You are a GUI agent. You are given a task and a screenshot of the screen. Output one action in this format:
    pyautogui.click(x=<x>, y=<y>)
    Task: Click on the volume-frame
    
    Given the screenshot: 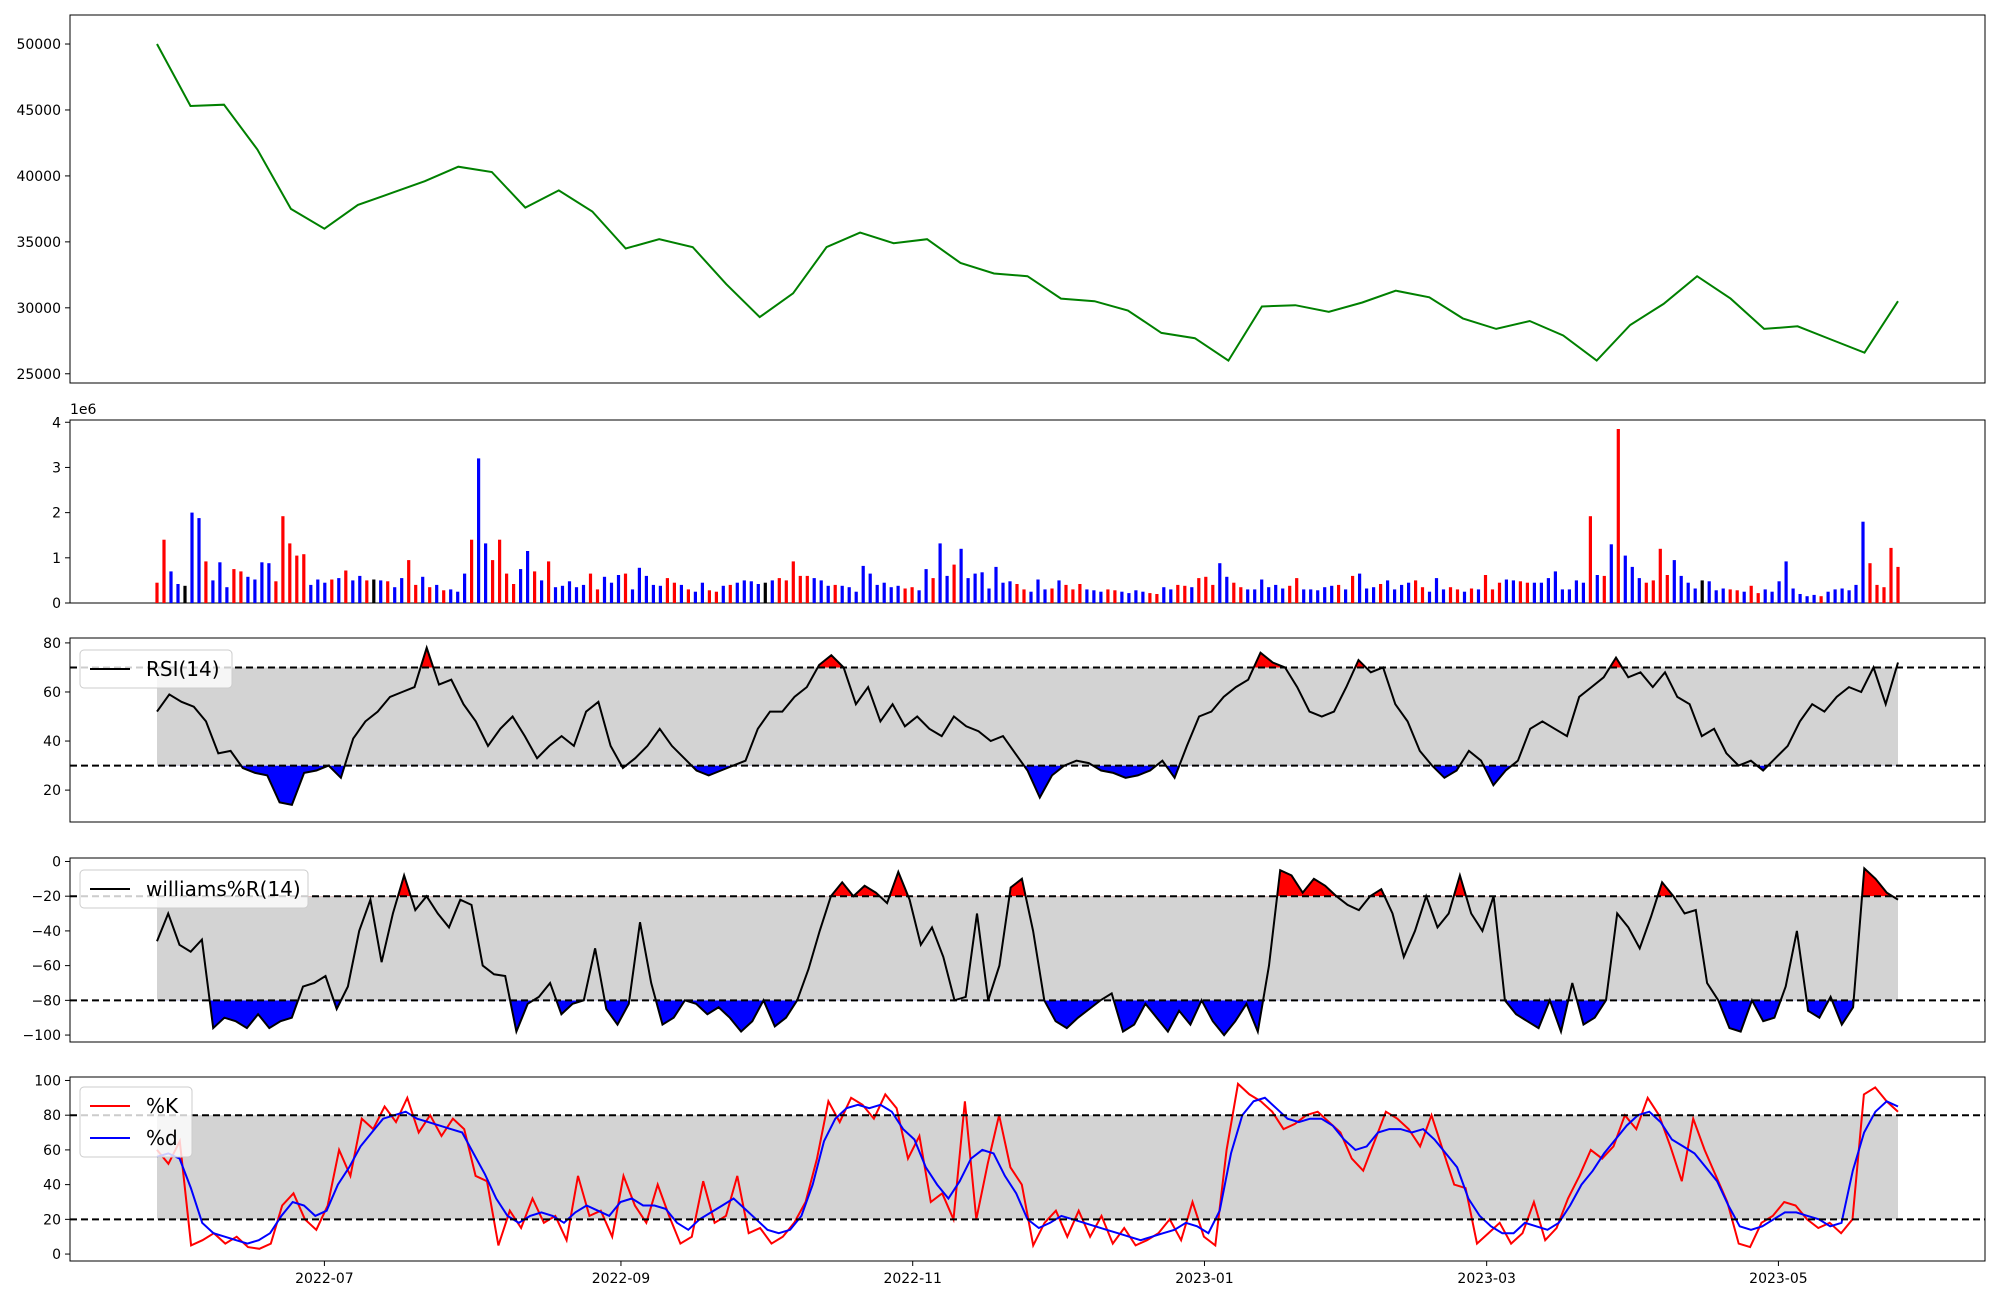 What is the action you would take?
    pyautogui.click(x=1027, y=511)
    